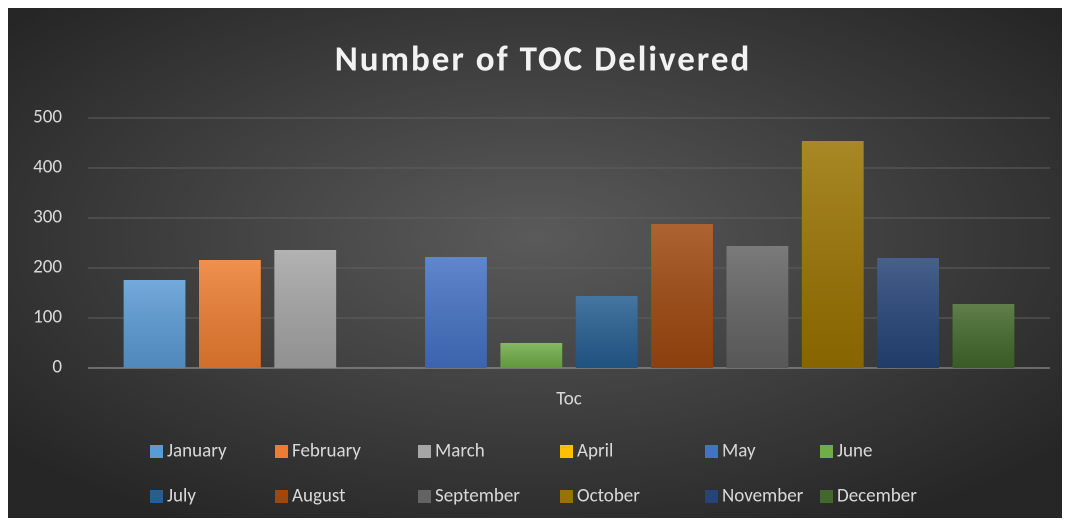  What do you see at coordinates (57, 367) in the screenshot?
I see `y-tick-label: 0` at bounding box center [57, 367].